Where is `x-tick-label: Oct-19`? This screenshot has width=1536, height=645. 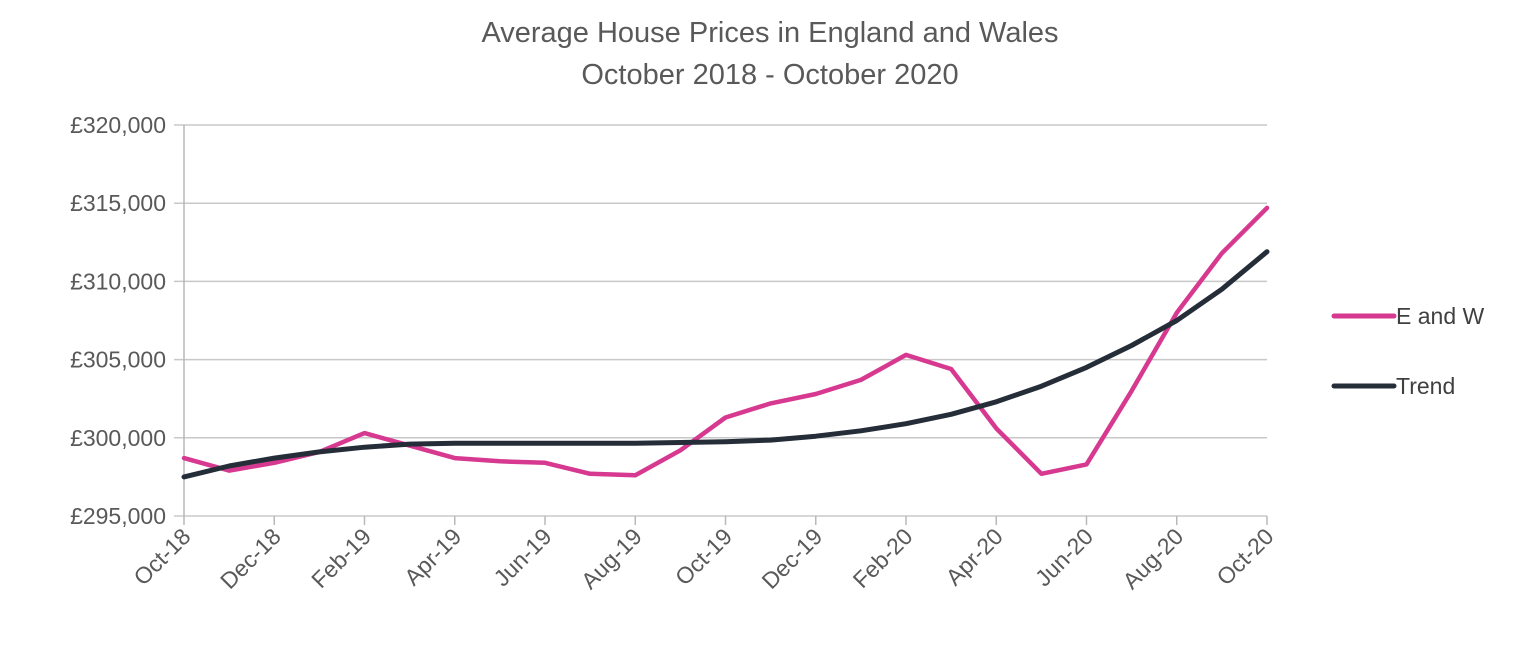
x-tick-label: Oct-19 is located at coordinates (703, 556).